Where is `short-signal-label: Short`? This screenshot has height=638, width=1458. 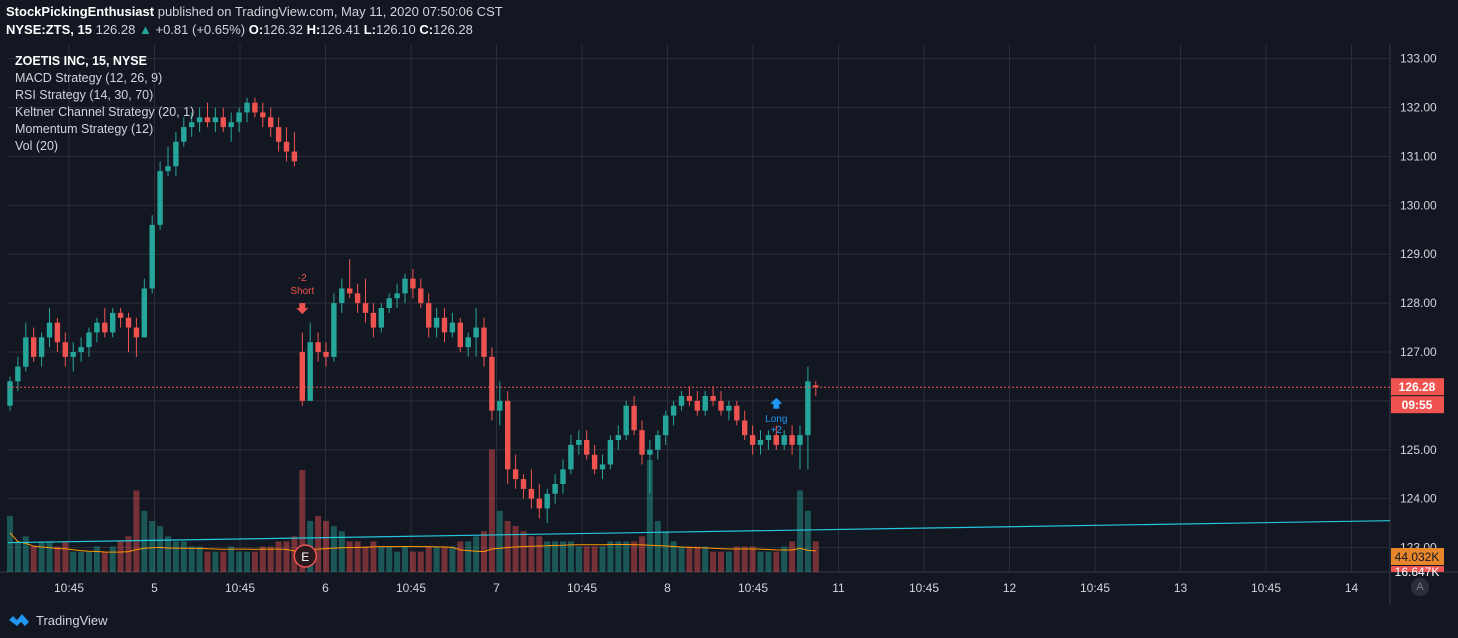
short-signal-label: Short is located at coordinates (302, 291).